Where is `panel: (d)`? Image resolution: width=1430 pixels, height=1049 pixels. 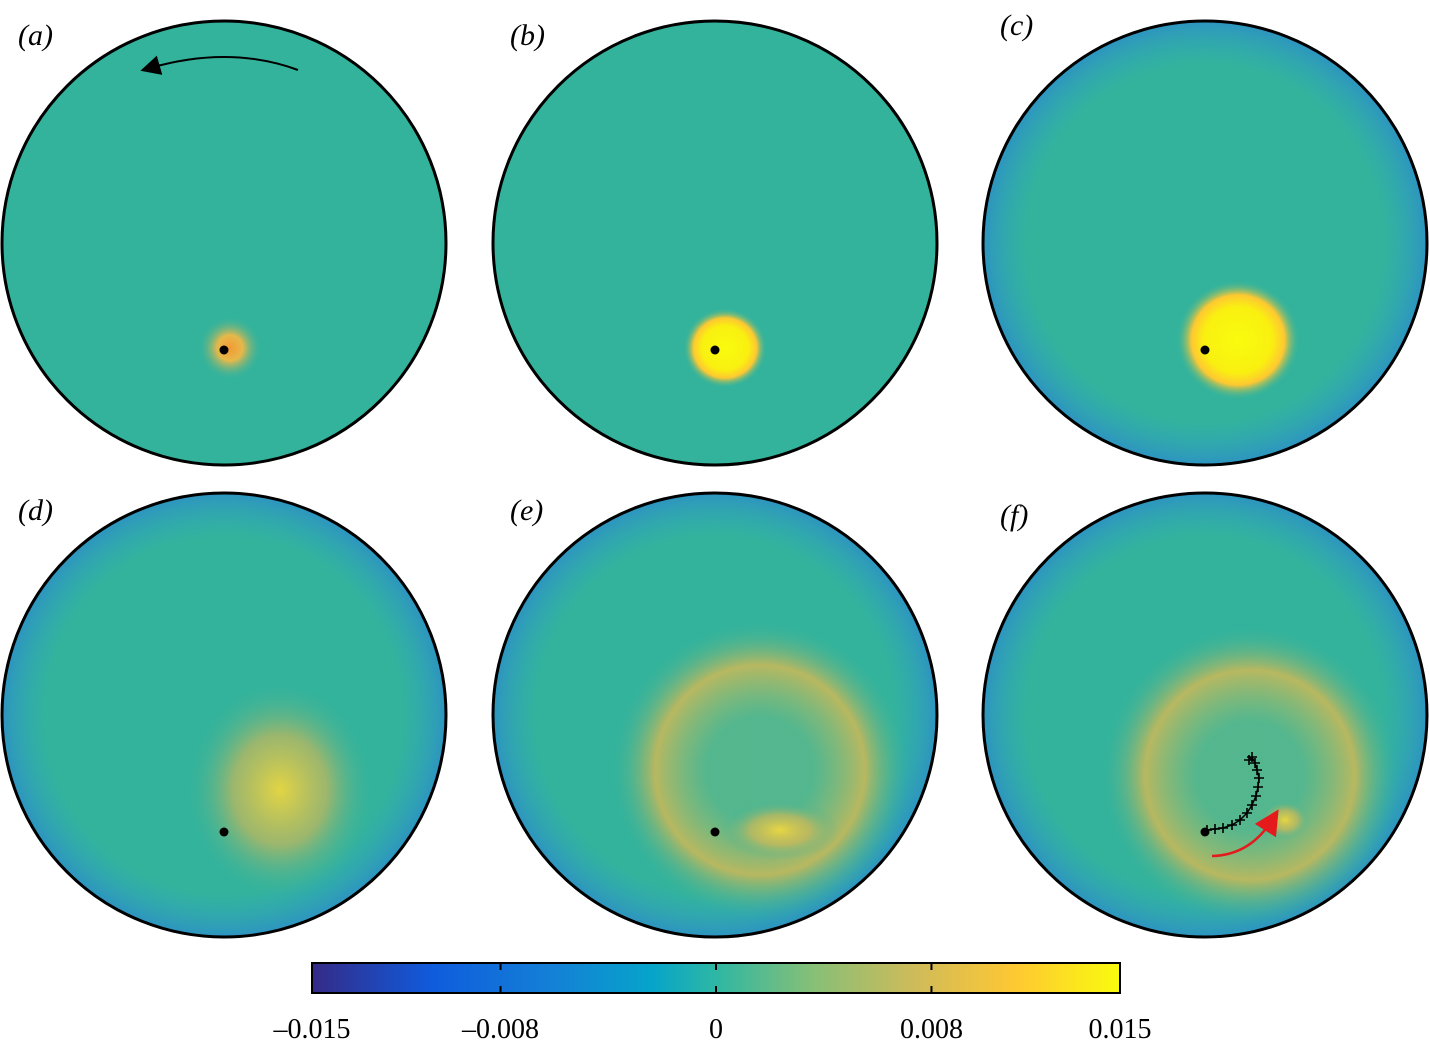 panel: (d) is located at coordinates (224, 715).